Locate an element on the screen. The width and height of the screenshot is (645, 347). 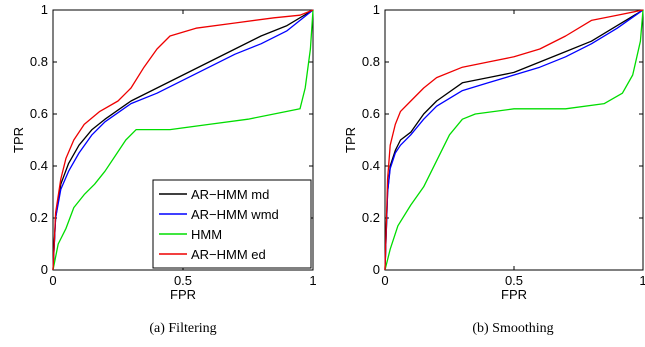
legend-label: AR−HMM wmd is located at coordinates (235, 214).